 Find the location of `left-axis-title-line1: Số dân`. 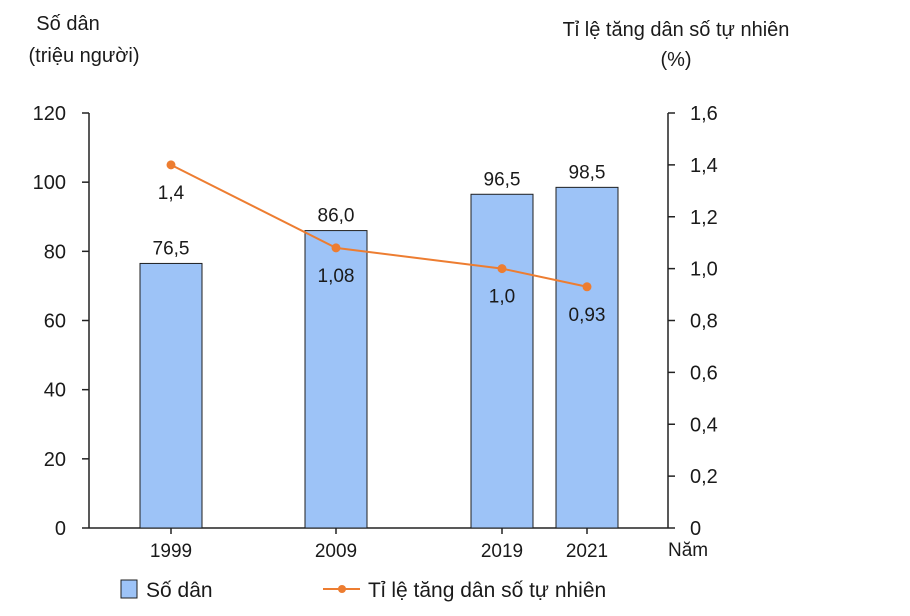

left-axis-title-line1: Số dân is located at coordinates (67, 24).